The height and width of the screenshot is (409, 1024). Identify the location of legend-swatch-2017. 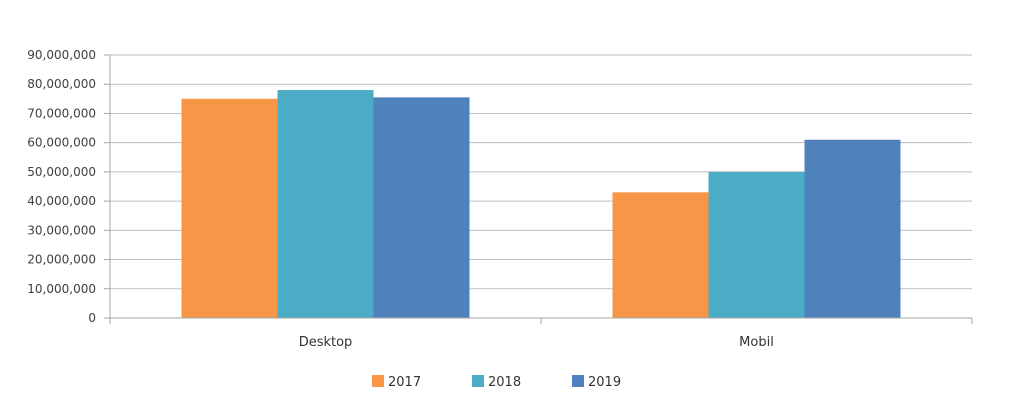
(378, 381).